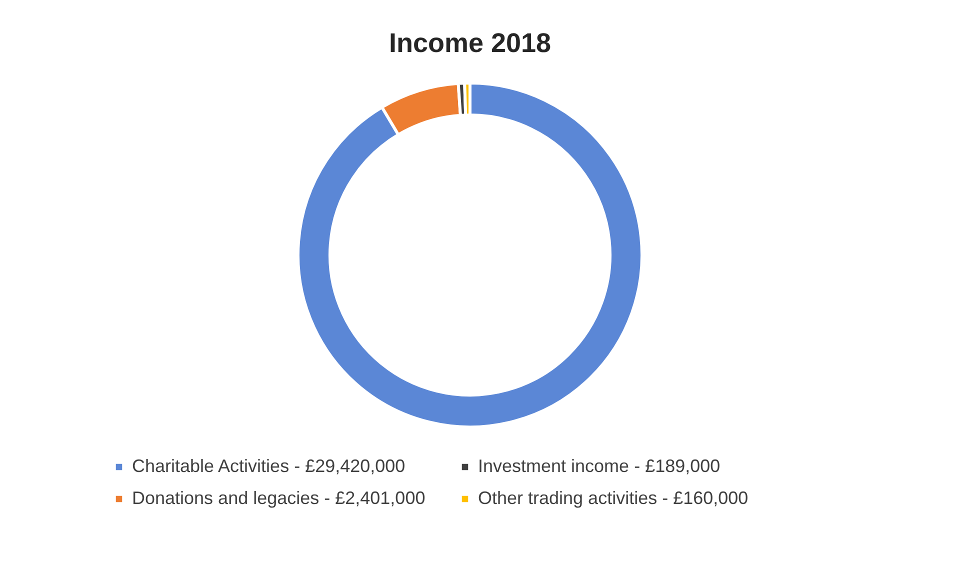 Image resolution: width=956 pixels, height=582 pixels. Describe the element at coordinates (613, 498) in the screenshot. I see `legend-label: Other trading activities - £160,000` at that location.